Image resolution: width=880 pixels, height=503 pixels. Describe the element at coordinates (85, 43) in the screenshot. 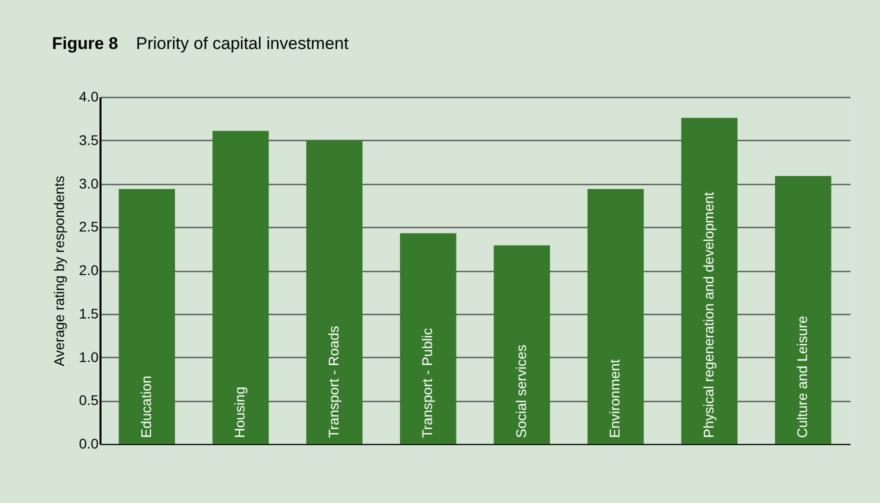

I see `chart-title: Figure 8` at that location.